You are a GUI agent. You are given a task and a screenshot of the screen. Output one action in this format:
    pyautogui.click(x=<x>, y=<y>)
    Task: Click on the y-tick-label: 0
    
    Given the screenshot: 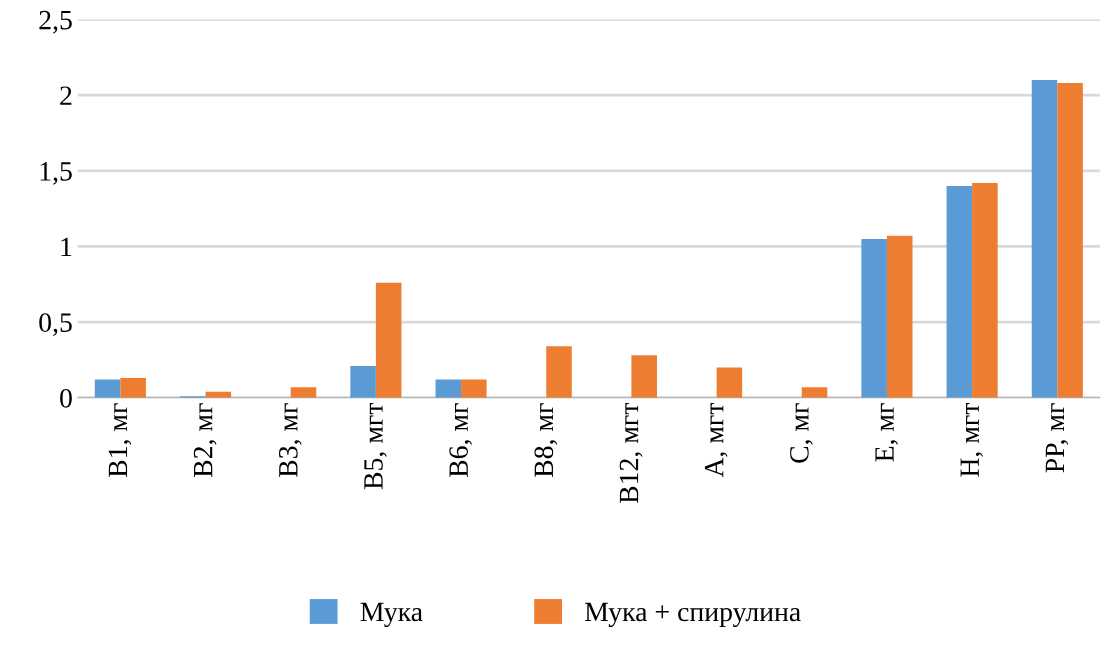 What is the action you would take?
    pyautogui.click(x=66, y=398)
    